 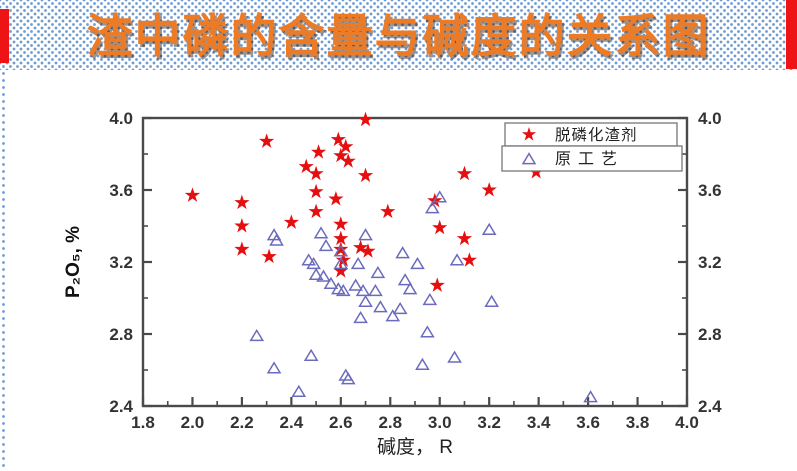 What do you see at coordinates (710, 334) in the screenshot?
I see `y-tick-label-right: 2.8` at bounding box center [710, 334].